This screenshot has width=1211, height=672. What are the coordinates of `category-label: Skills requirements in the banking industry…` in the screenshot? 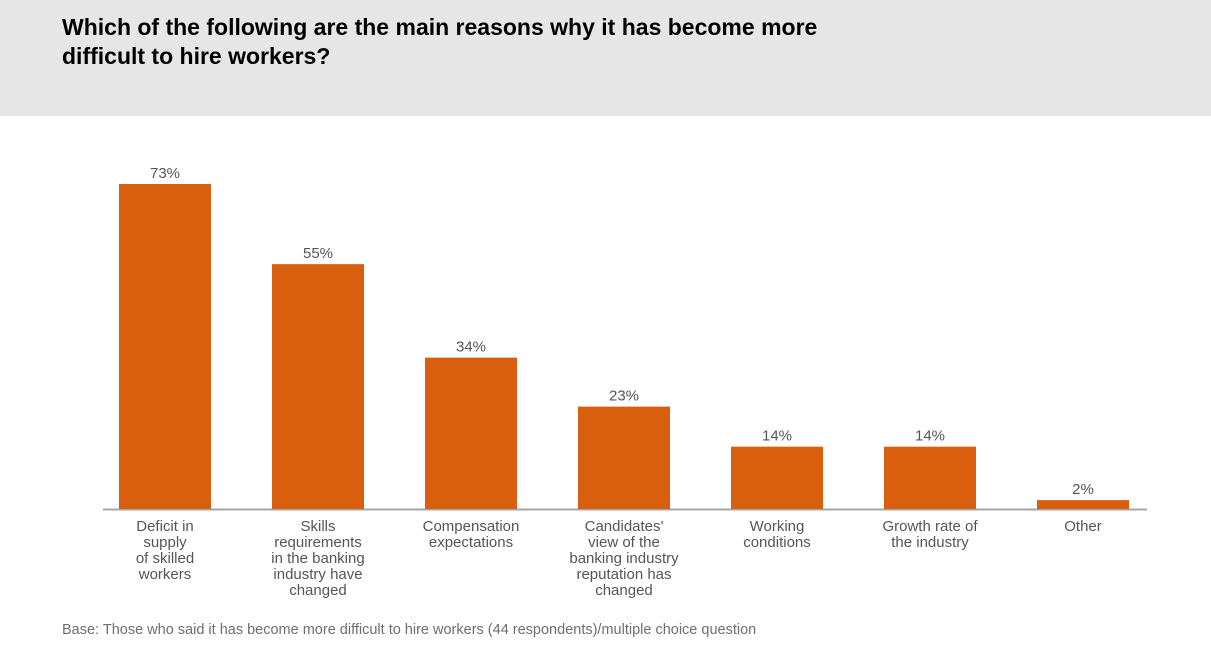 It's located at (317, 558).